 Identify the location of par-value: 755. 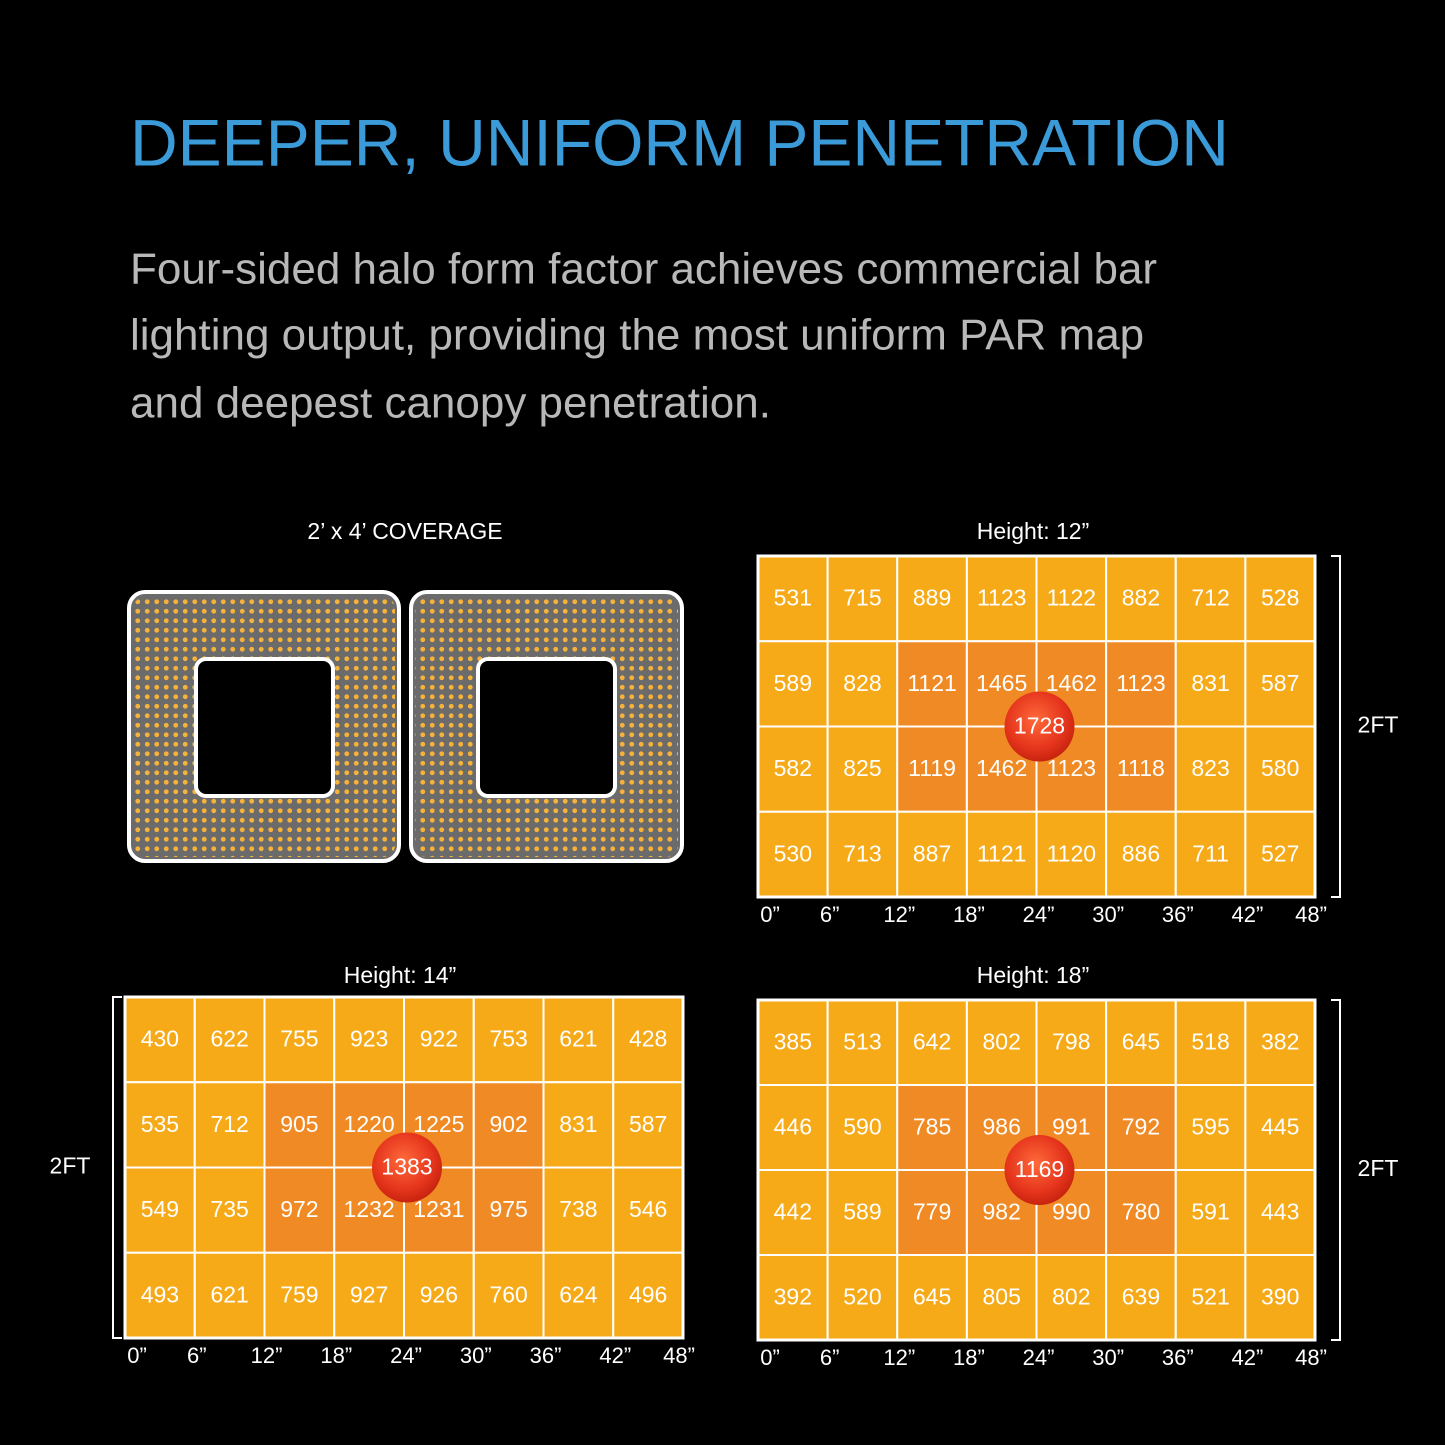
(299, 1039).